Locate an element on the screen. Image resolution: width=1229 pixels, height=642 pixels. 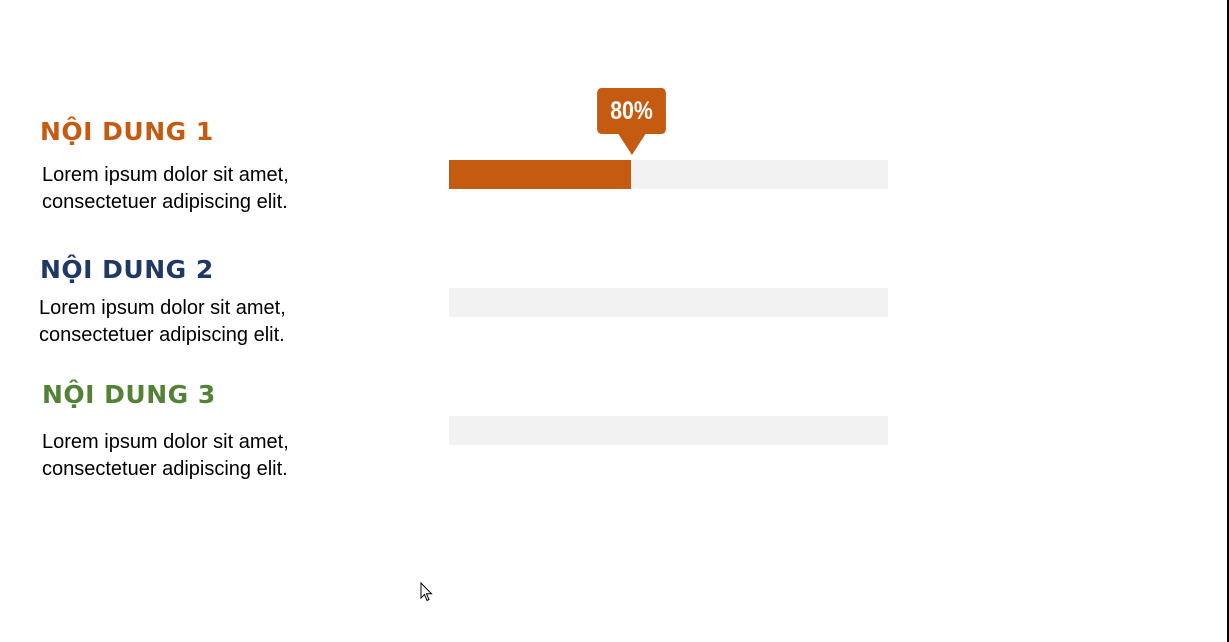
progress-callout: 80% is located at coordinates (631, 121).